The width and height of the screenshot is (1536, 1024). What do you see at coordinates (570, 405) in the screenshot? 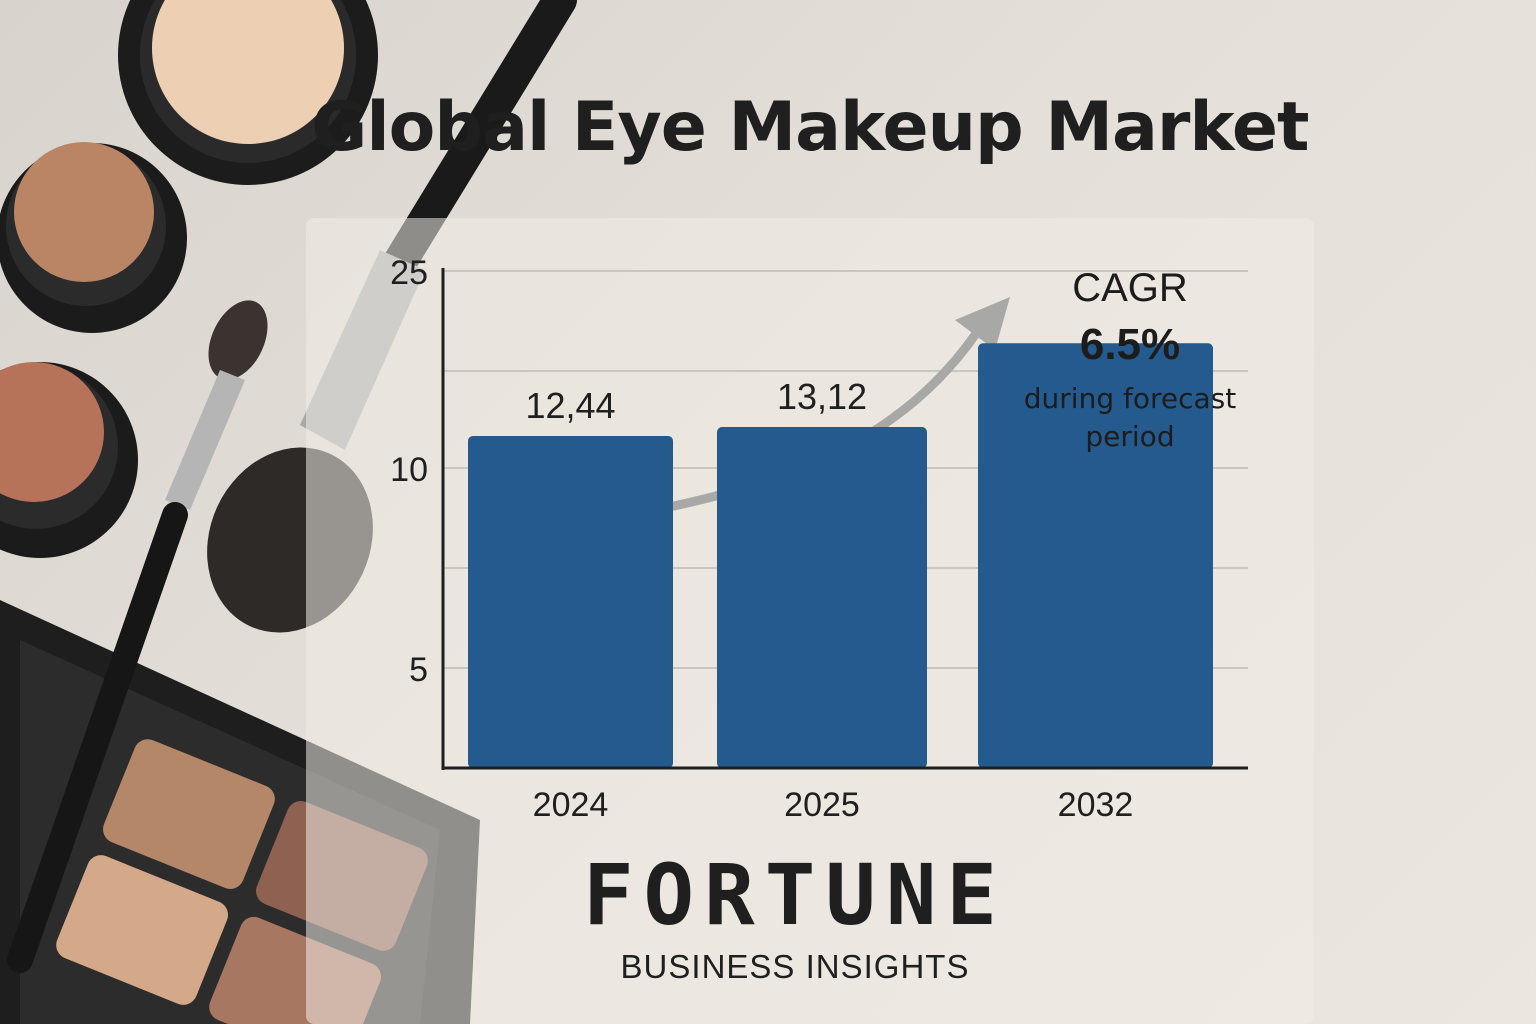
I see `data-label: 12,44` at bounding box center [570, 405].